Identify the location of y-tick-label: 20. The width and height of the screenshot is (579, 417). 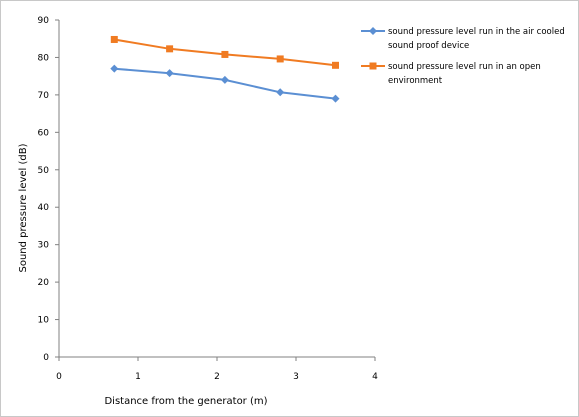
(44, 283).